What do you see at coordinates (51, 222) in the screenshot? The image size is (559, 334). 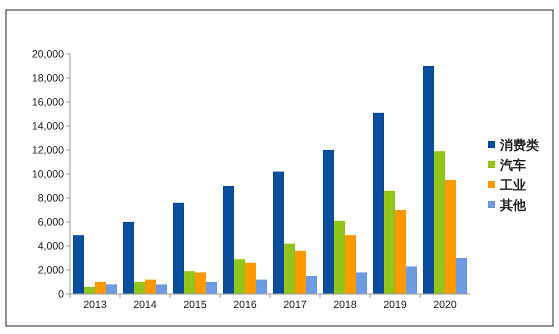 I see `y-tick-label: 6,000` at bounding box center [51, 222].